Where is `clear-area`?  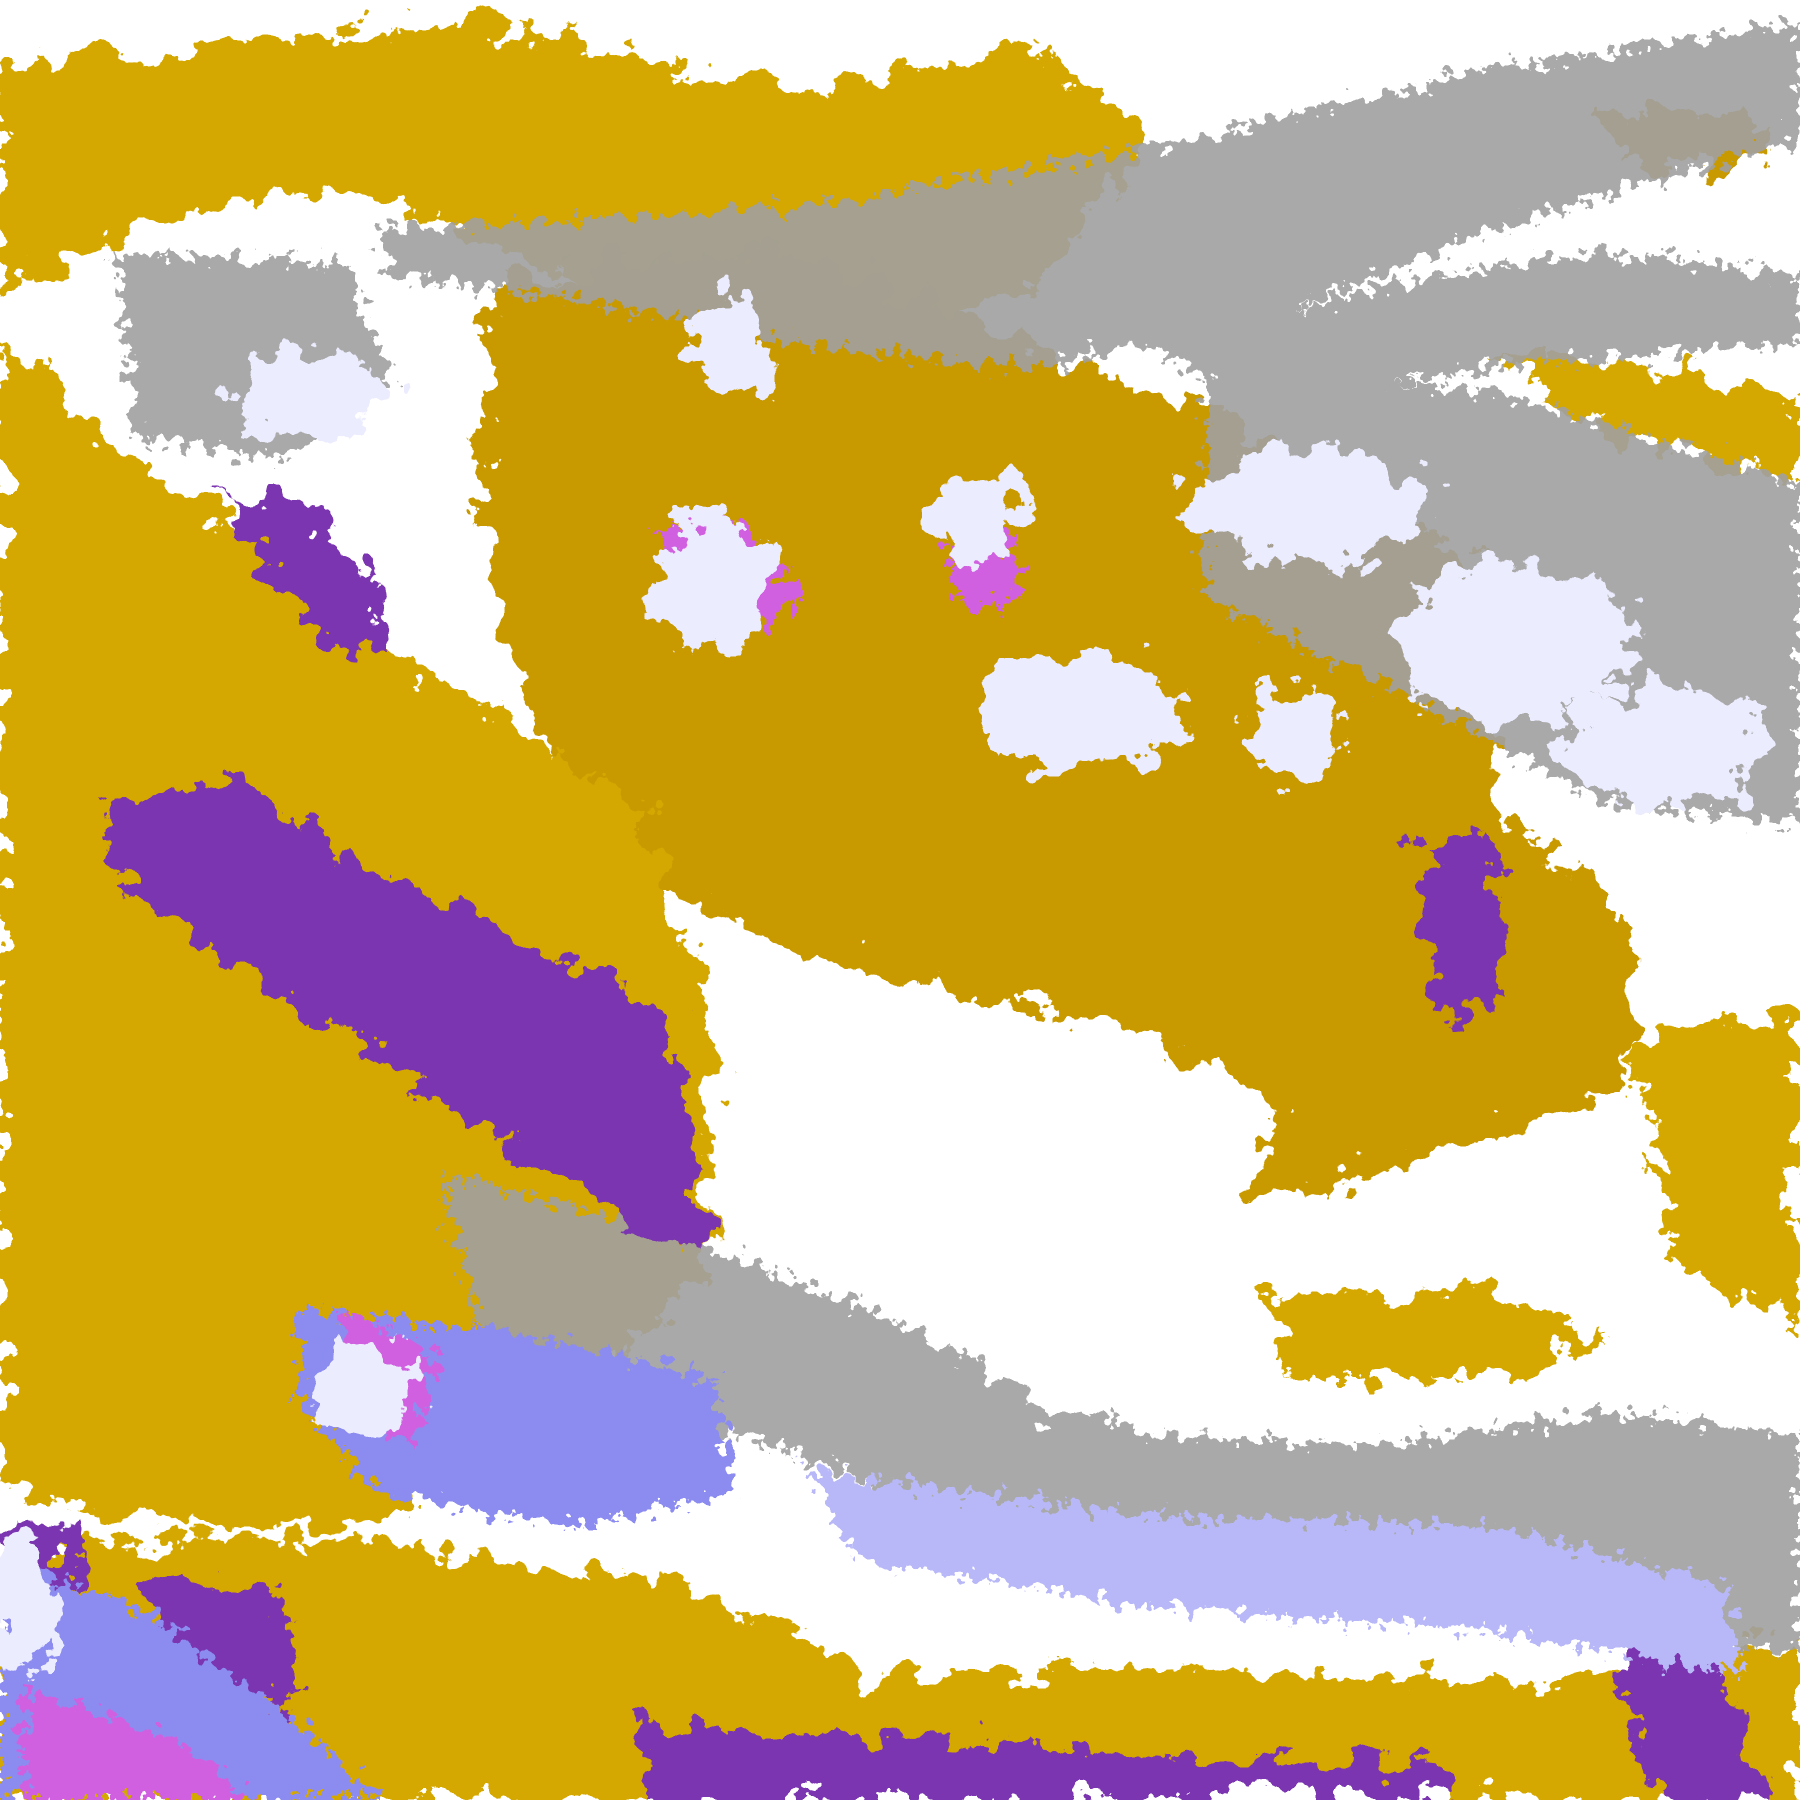
clear-area is located at coordinates (1073, 1211).